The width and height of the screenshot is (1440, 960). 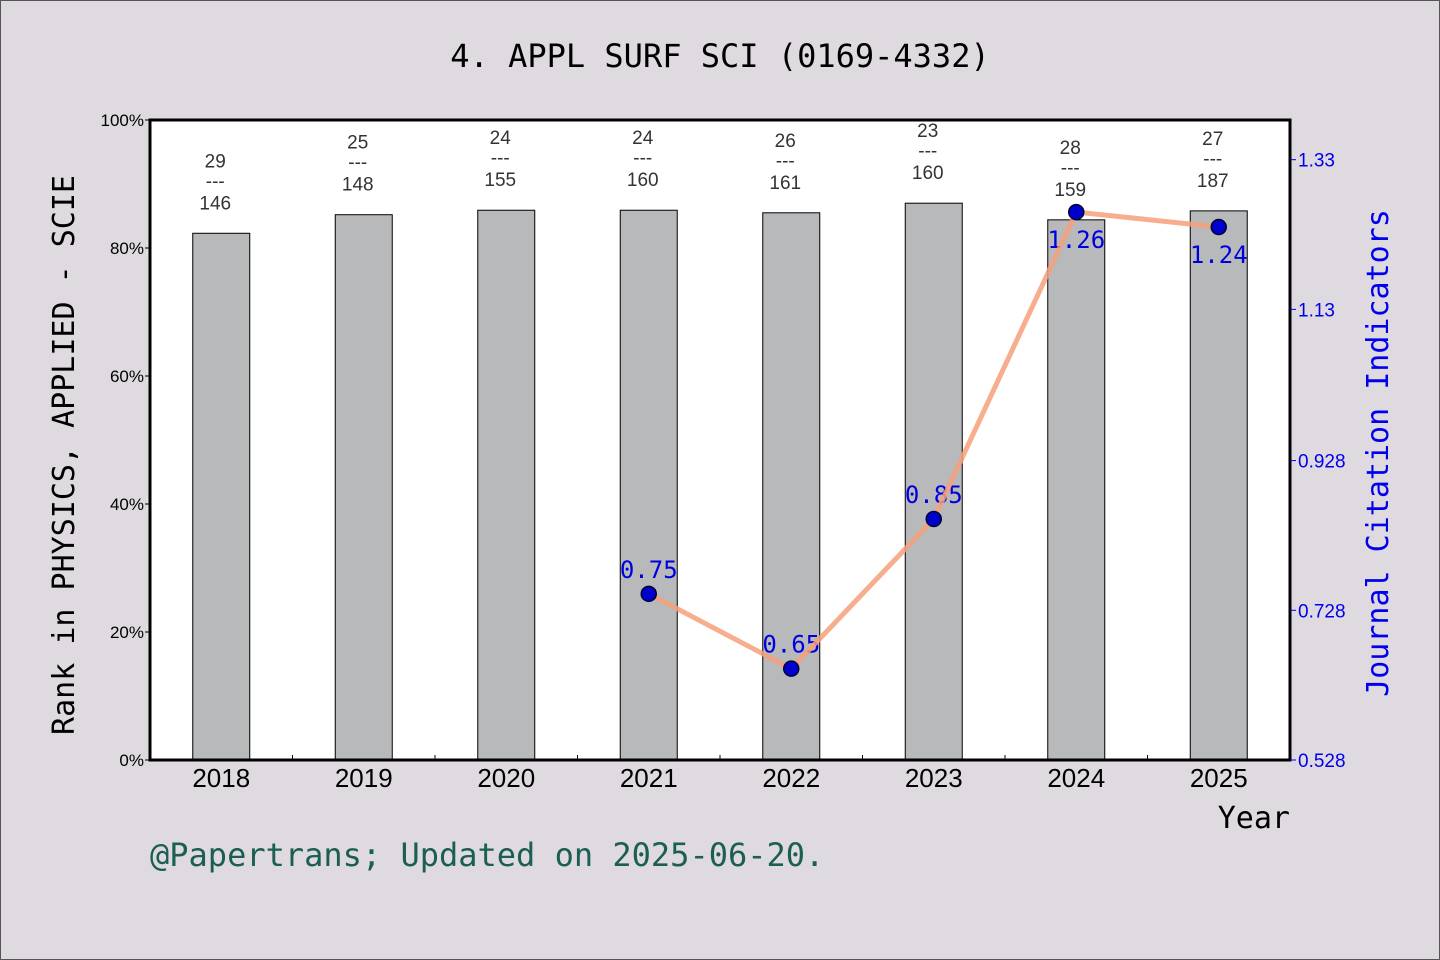 What do you see at coordinates (1219, 255) in the screenshot?
I see `jci-data-label: 1.24` at bounding box center [1219, 255].